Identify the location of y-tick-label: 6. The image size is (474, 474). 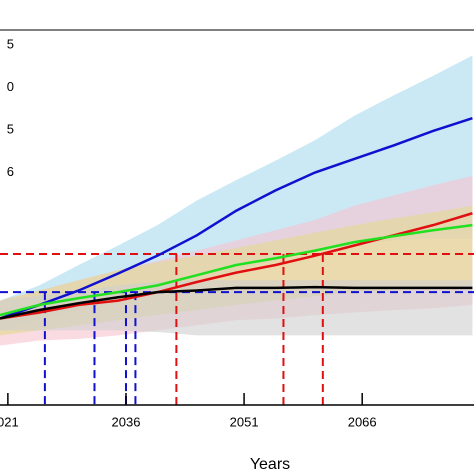
(10, 171).